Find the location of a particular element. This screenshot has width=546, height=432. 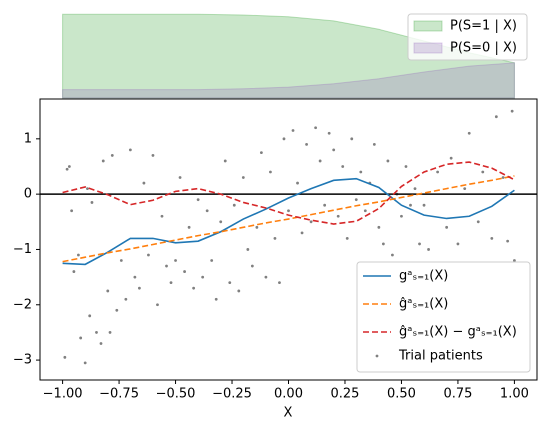

legend-label: gᵃₛ₌₁(X) is located at coordinates (423, 276).